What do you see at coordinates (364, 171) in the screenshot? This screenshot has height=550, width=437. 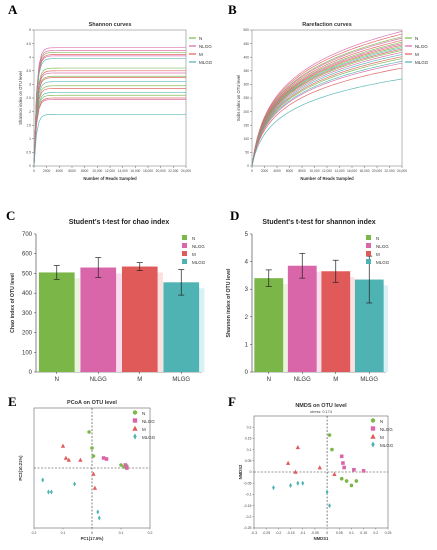 I see `b-xtick-label: 18,000` at bounding box center [364, 171].